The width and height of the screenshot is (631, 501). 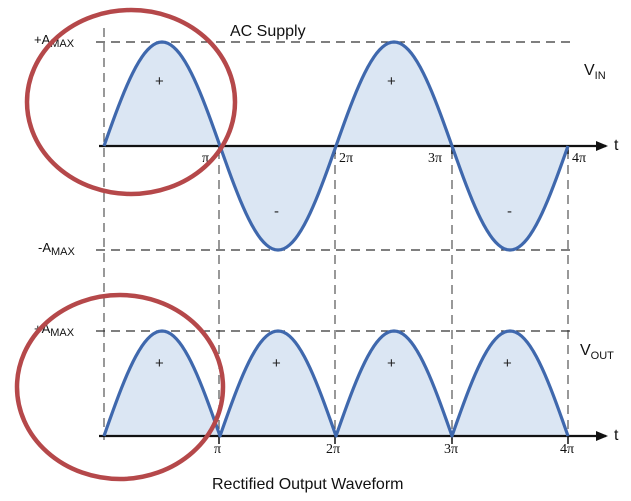 I want to click on top-tick-label-3pi: 3π, so click(x=435, y=158).